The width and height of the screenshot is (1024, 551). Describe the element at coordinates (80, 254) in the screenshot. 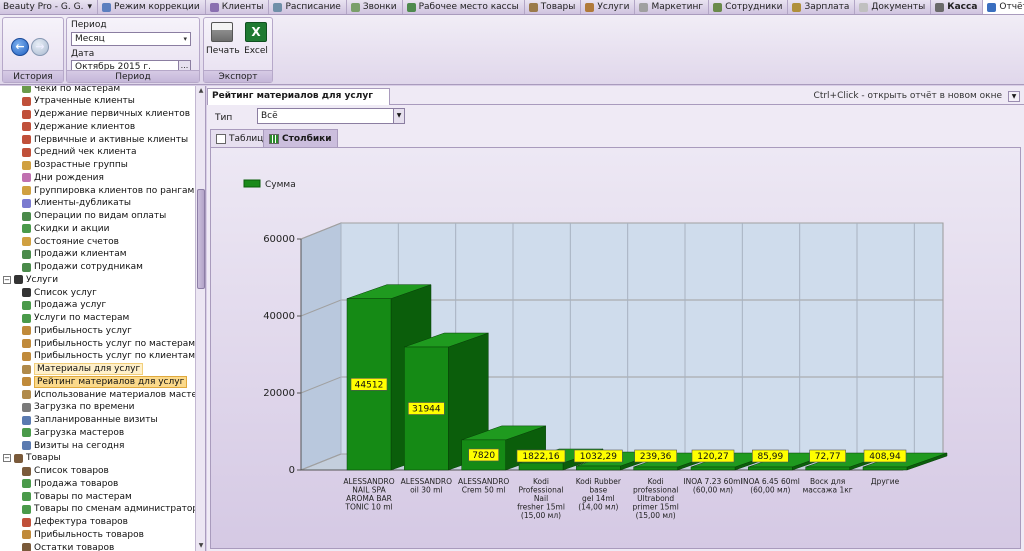

I see `tree-item-label: Продажи клиентам` at that location.